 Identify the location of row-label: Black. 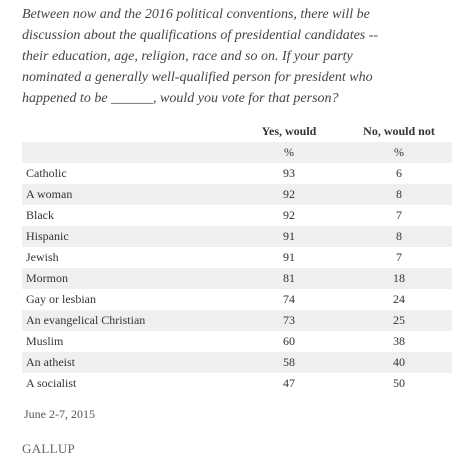
(40, 215).